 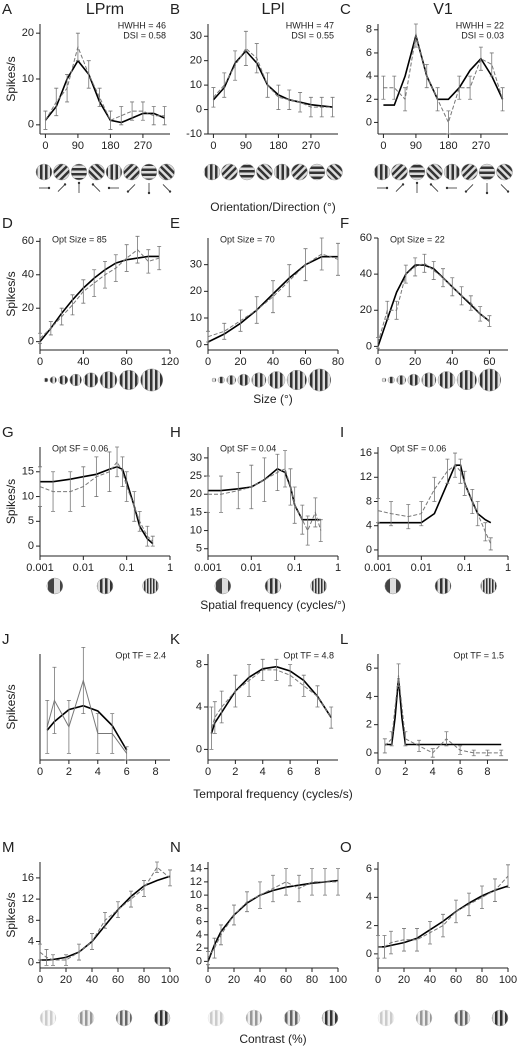 I want to click on x-tick-label: 8, so click(x=155, y=772).